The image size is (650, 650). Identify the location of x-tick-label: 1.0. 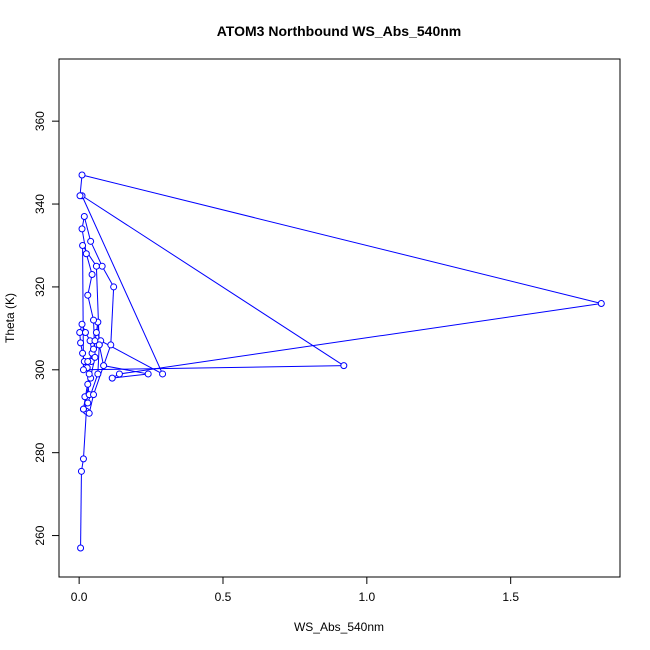
(366, 597).